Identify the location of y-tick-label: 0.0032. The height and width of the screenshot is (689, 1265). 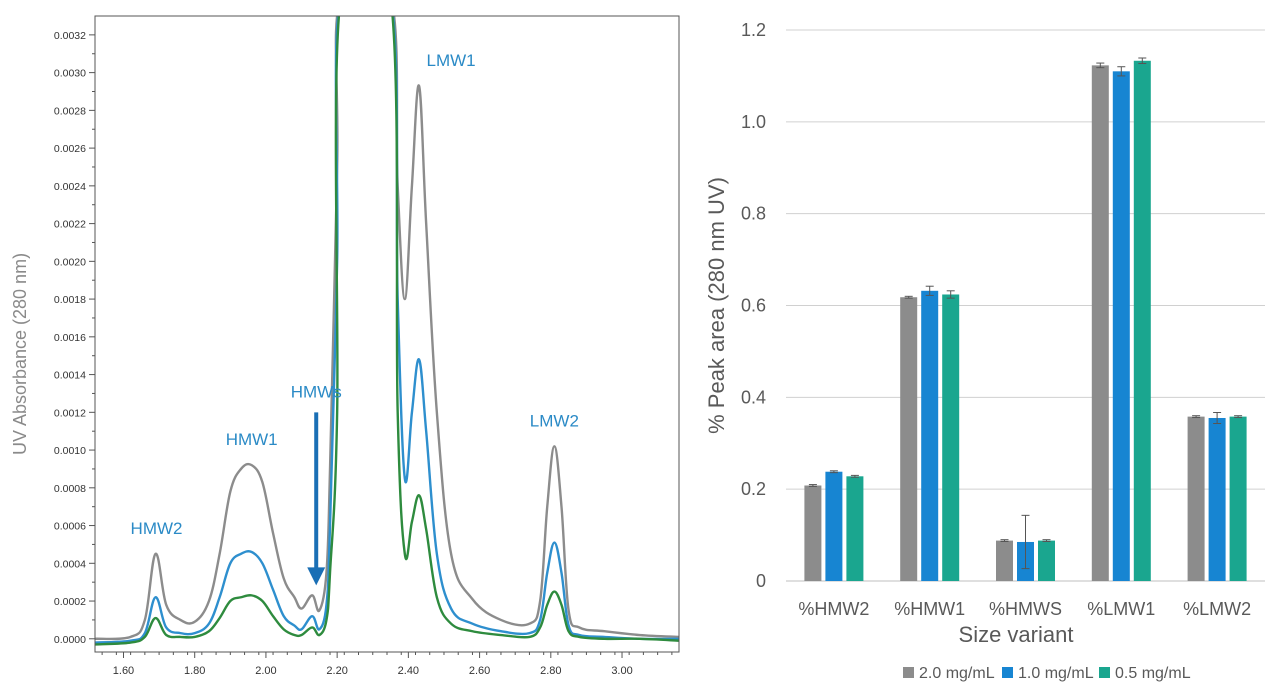
(70, 36).